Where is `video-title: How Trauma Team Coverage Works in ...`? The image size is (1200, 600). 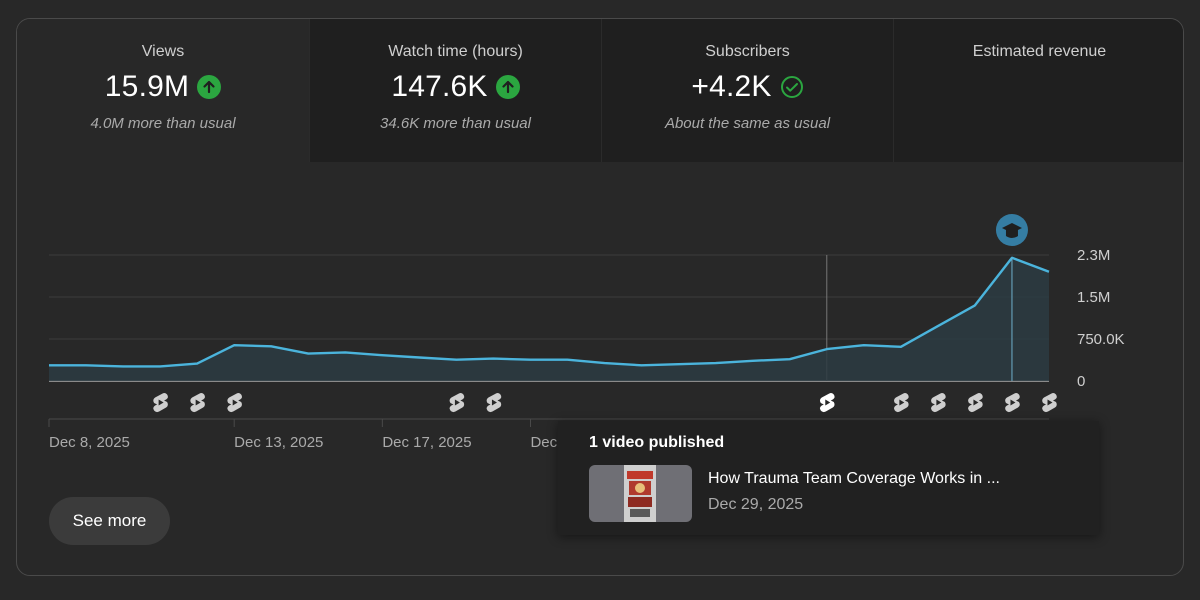
video-title: How Trauma Team Coverage Works in ... is located at coordinates (854, 478).